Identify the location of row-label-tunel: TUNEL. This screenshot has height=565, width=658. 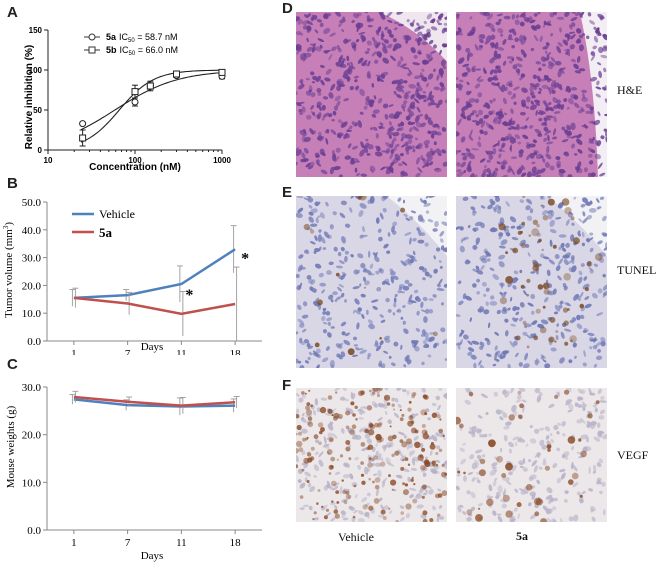
(637, 270).